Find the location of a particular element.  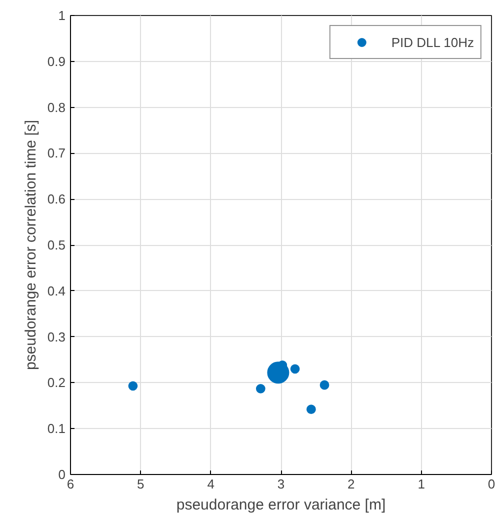

legend-label: PID DLL 10Hz is located at coordinates (432, 42).